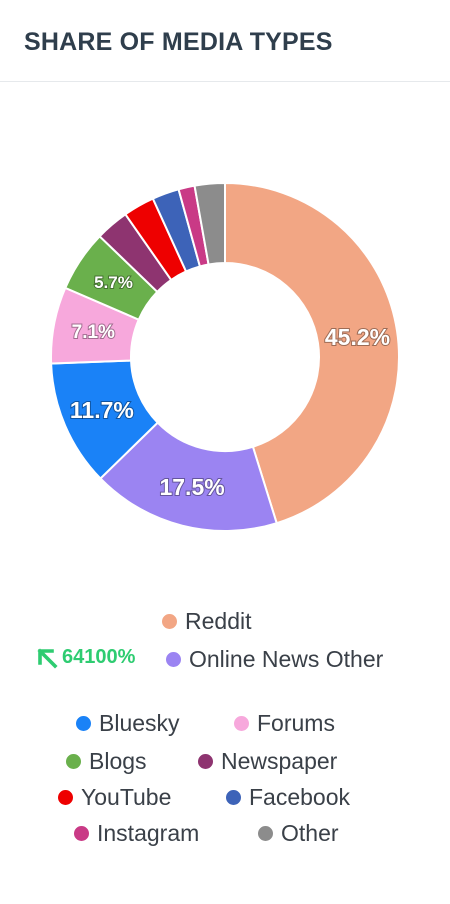 Image resolution: width=450 pixels, height=904 pixels. I want to click on trend-value: 64100%, so click(99, 657).